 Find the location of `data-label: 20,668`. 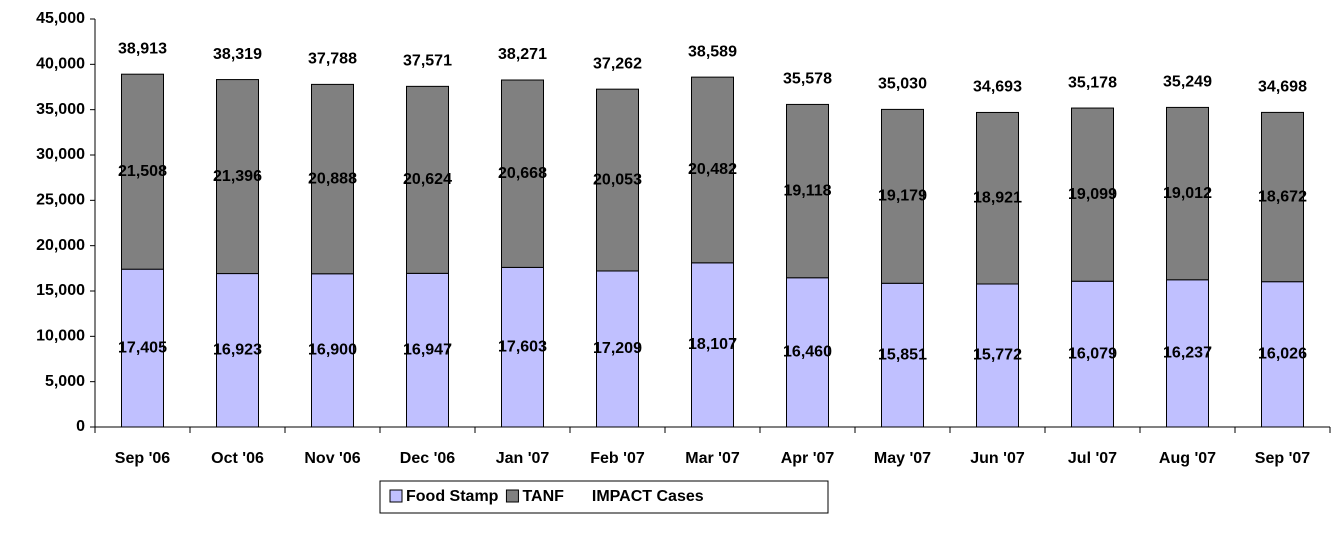

data-label: 20,668 is located at coordinates (522, 173).